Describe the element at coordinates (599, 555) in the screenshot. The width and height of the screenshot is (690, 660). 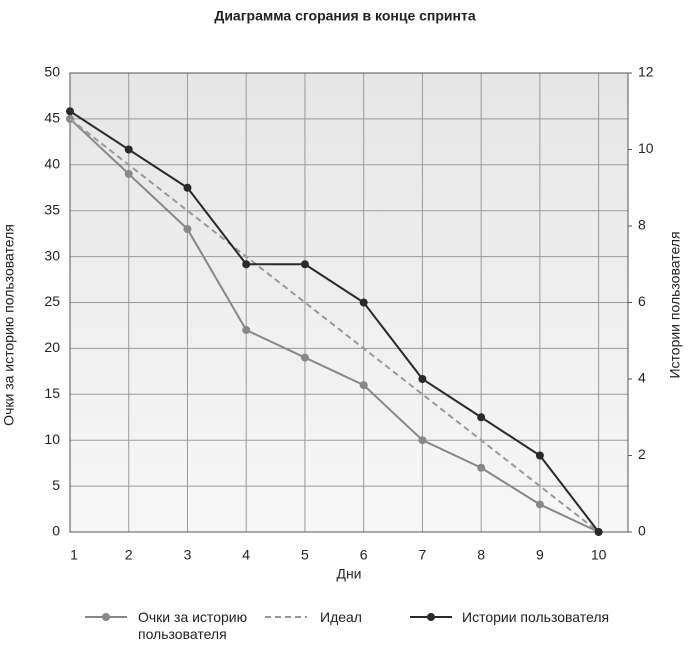
I see `x-tick-label: 10` at that location.